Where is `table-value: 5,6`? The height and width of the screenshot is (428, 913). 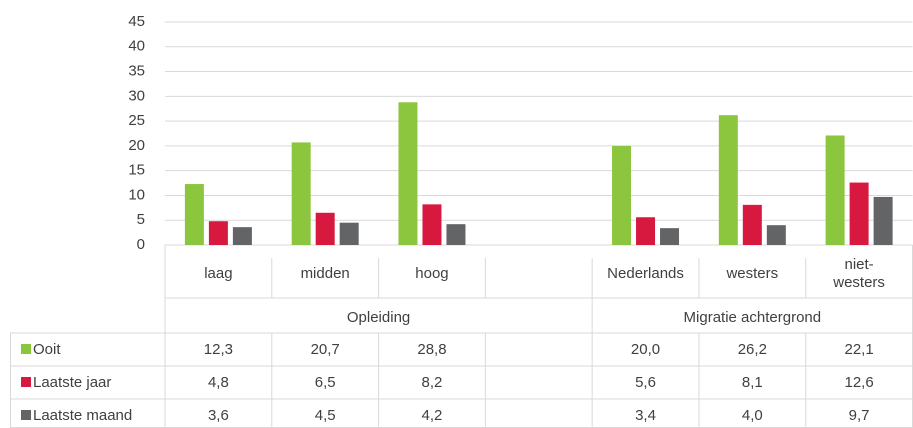
table-value: 5,6 is located at coordinates (645, 382).